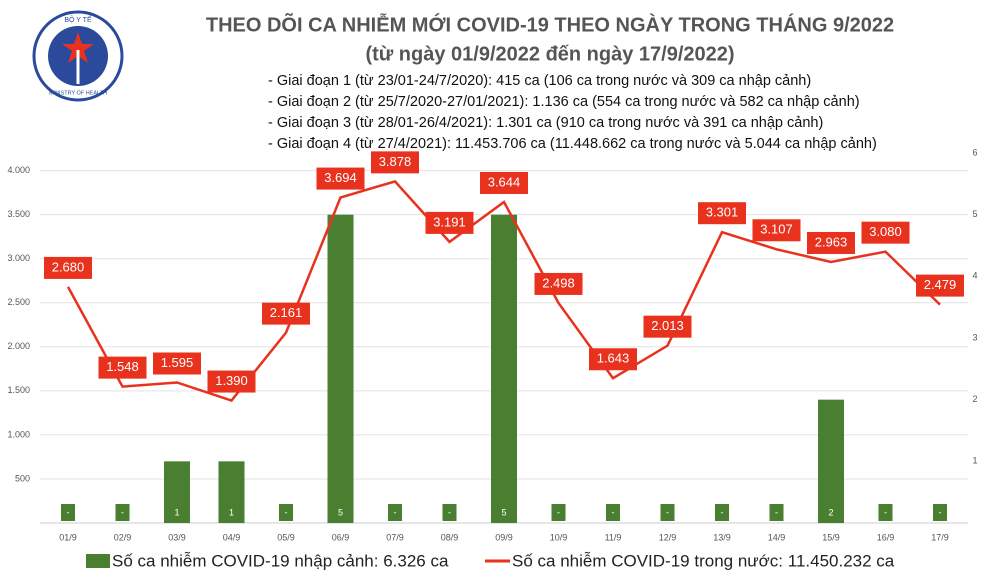  I want to click on y2-tick-label: 2, so click(974, 399).